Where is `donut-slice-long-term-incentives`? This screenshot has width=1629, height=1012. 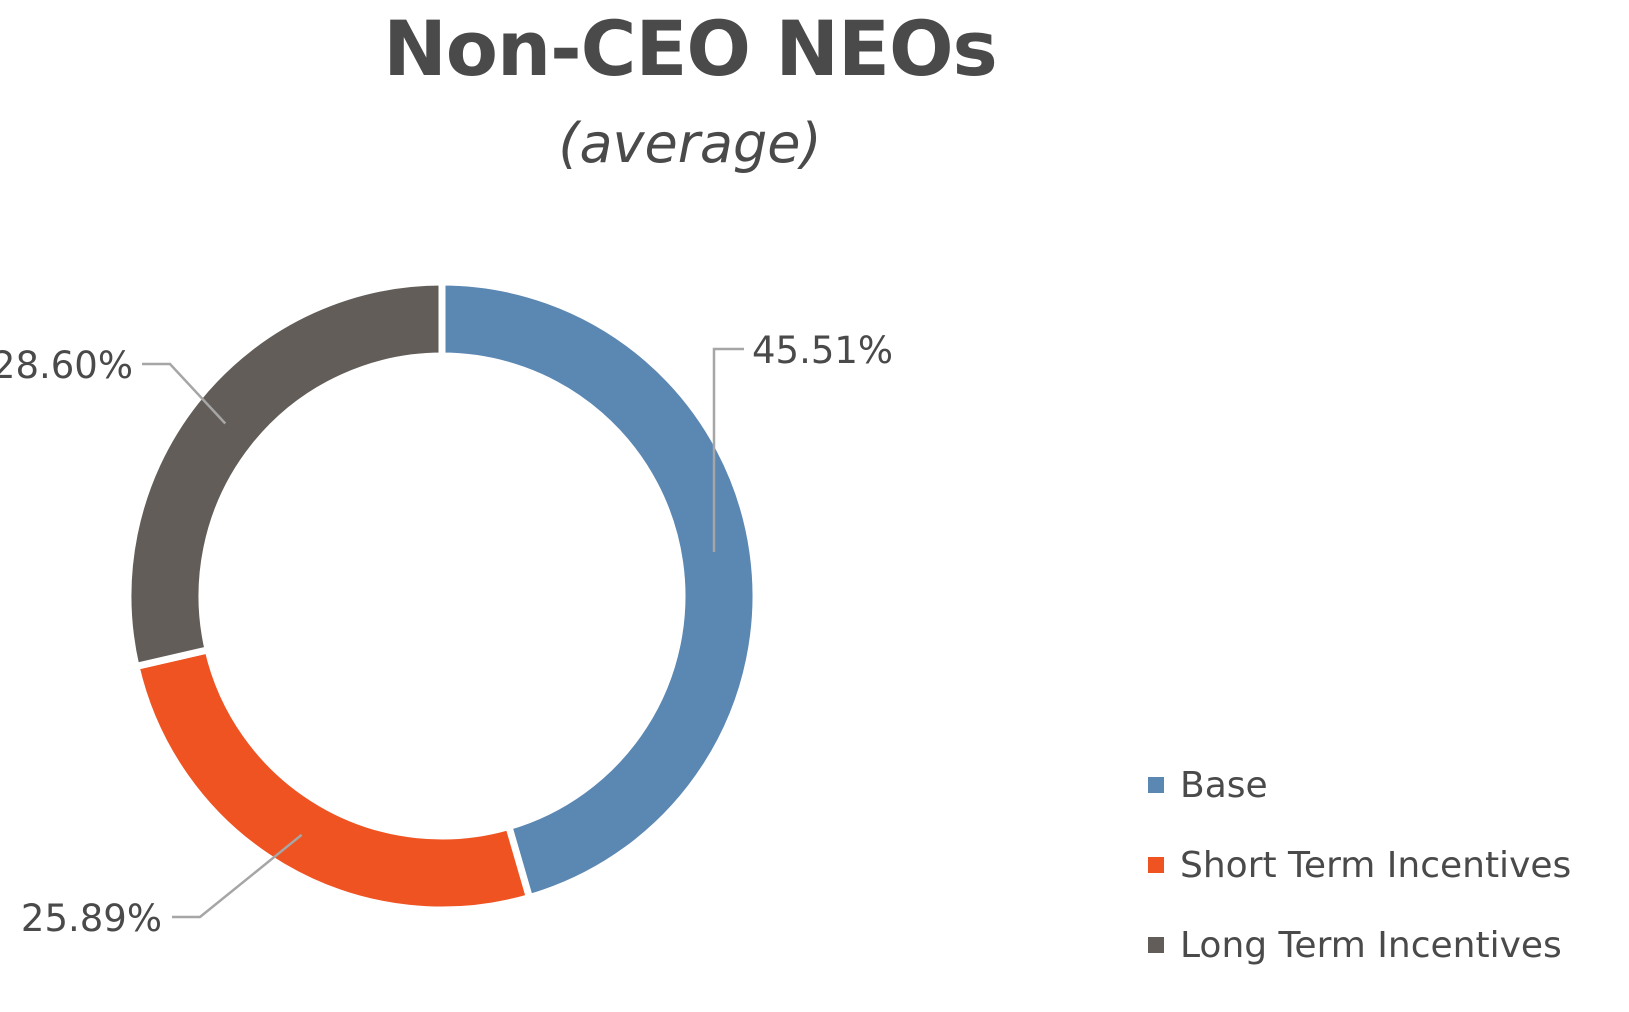
donut-slice-long-term-incentives is located at coordinates (285, 474).